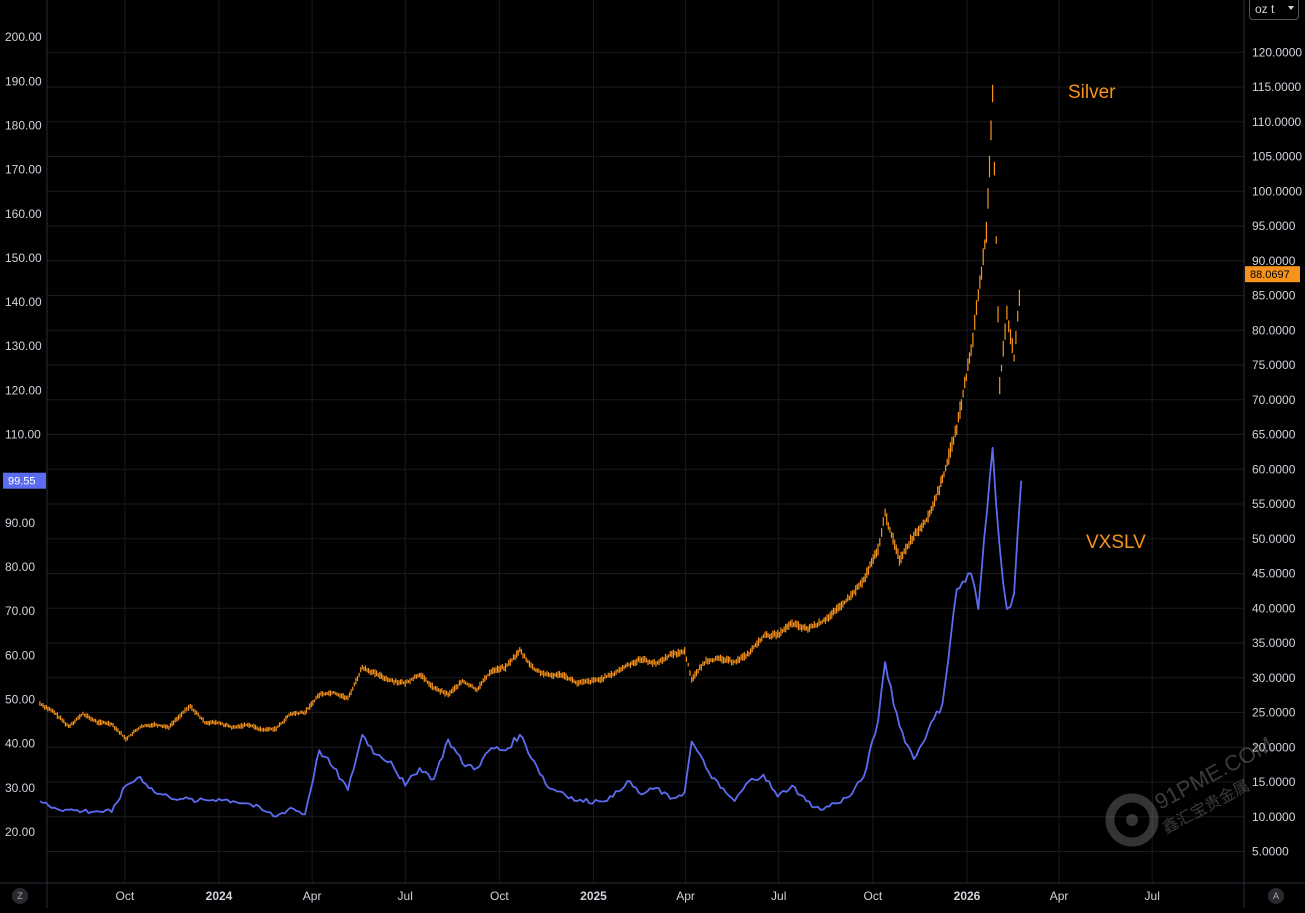  I want to click on vxslv-last-value-badge, so click(24, 480).